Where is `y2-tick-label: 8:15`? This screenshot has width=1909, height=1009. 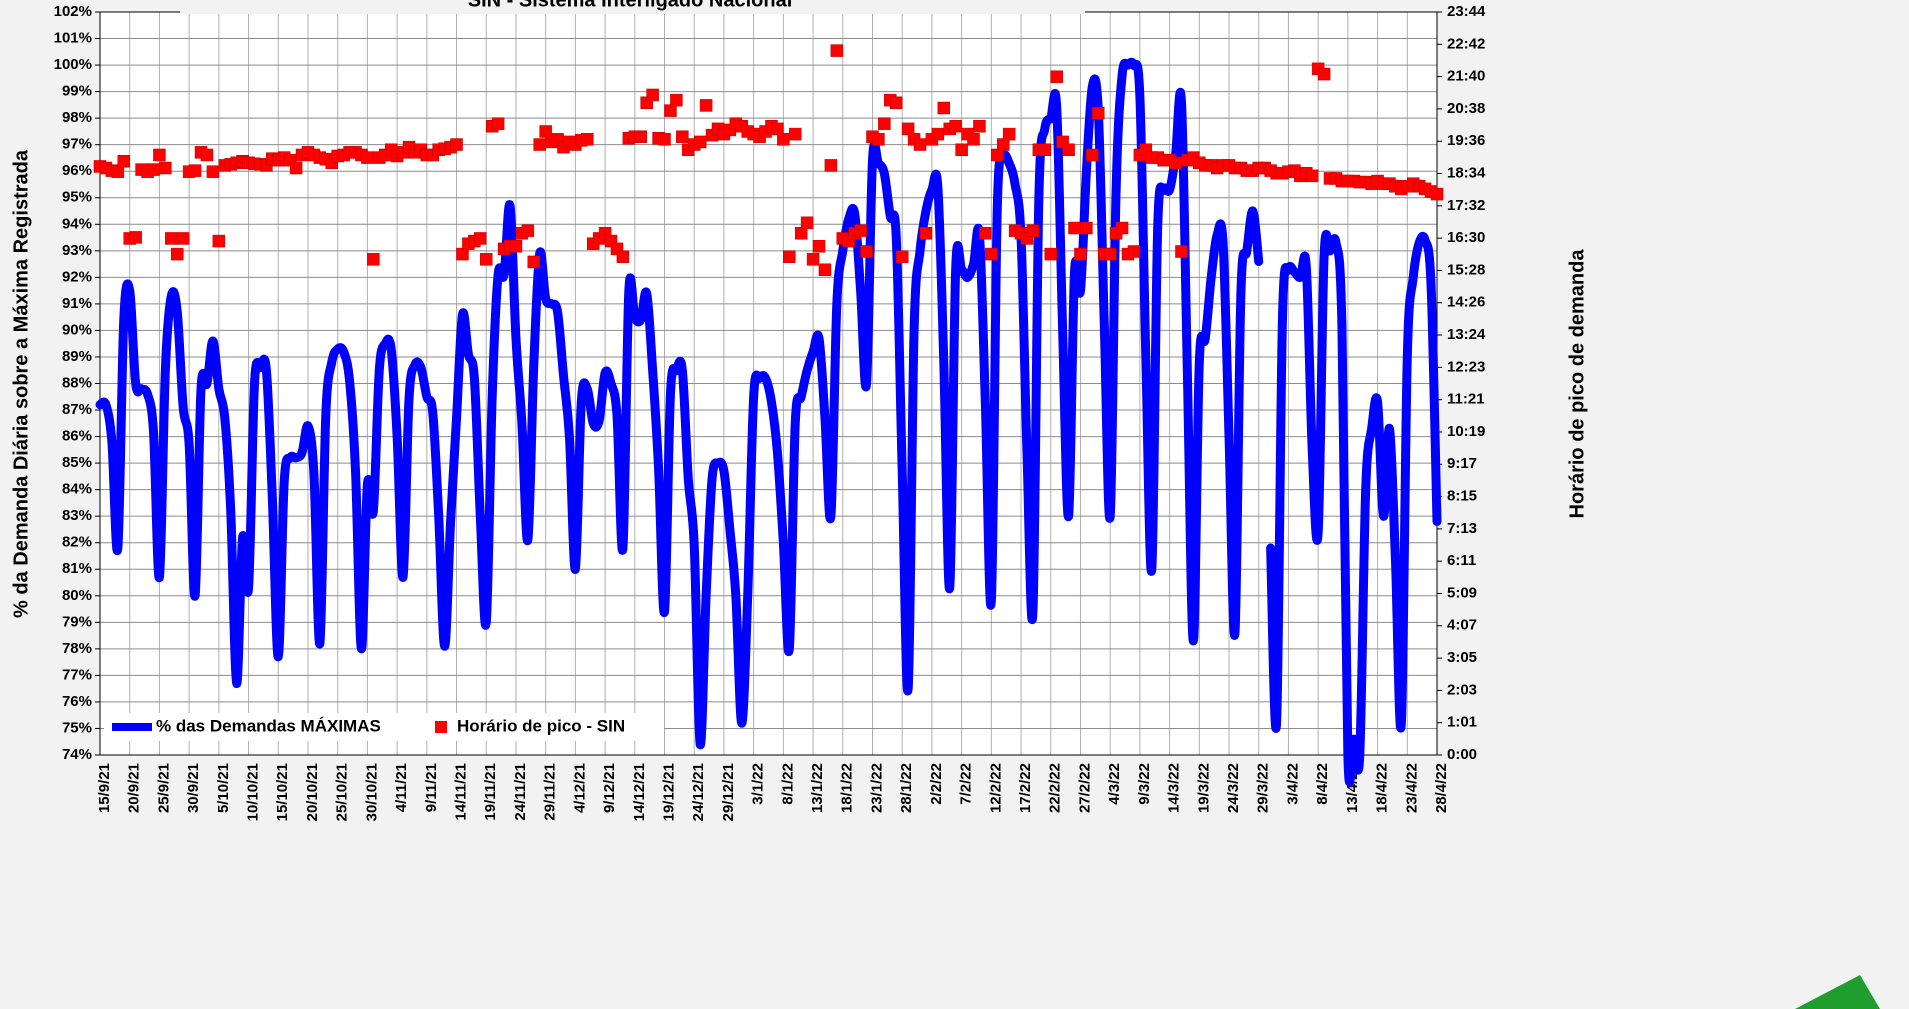
y2-tick-label: 8:15 is located at coordinates (1462, 496).